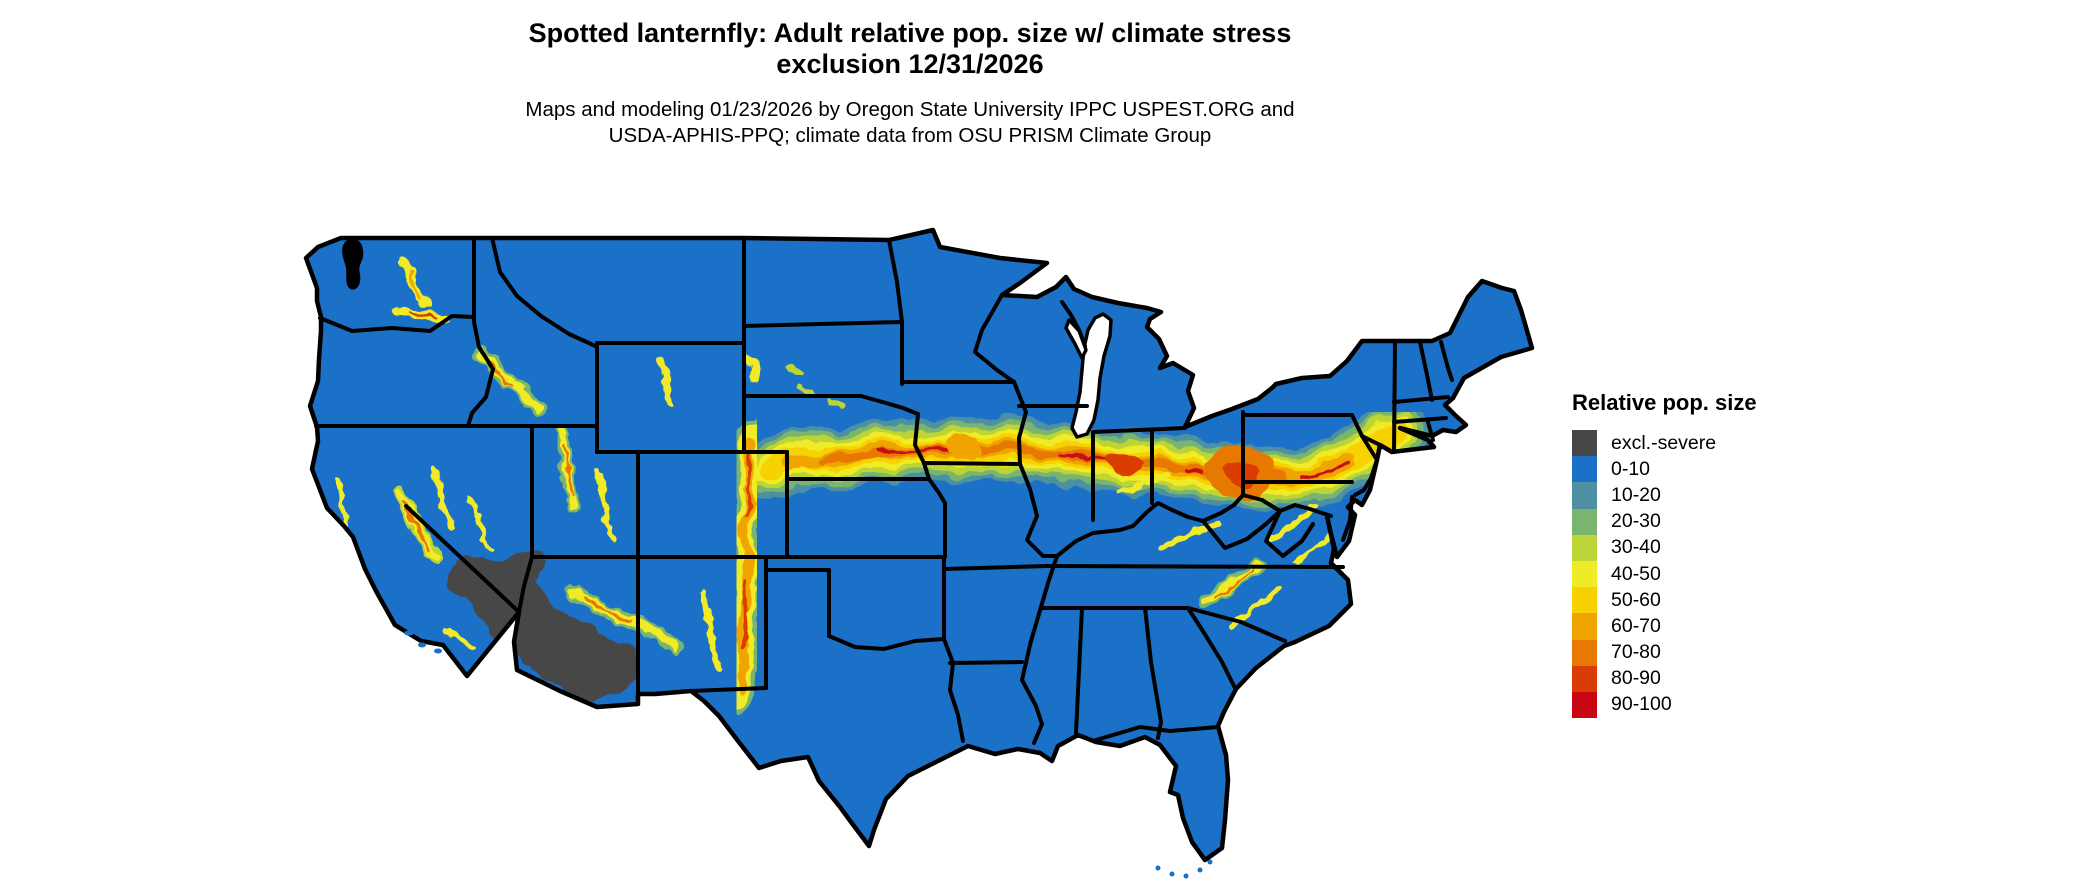  I want to click on legend-item: excl.-severe, so click(1664, 443).